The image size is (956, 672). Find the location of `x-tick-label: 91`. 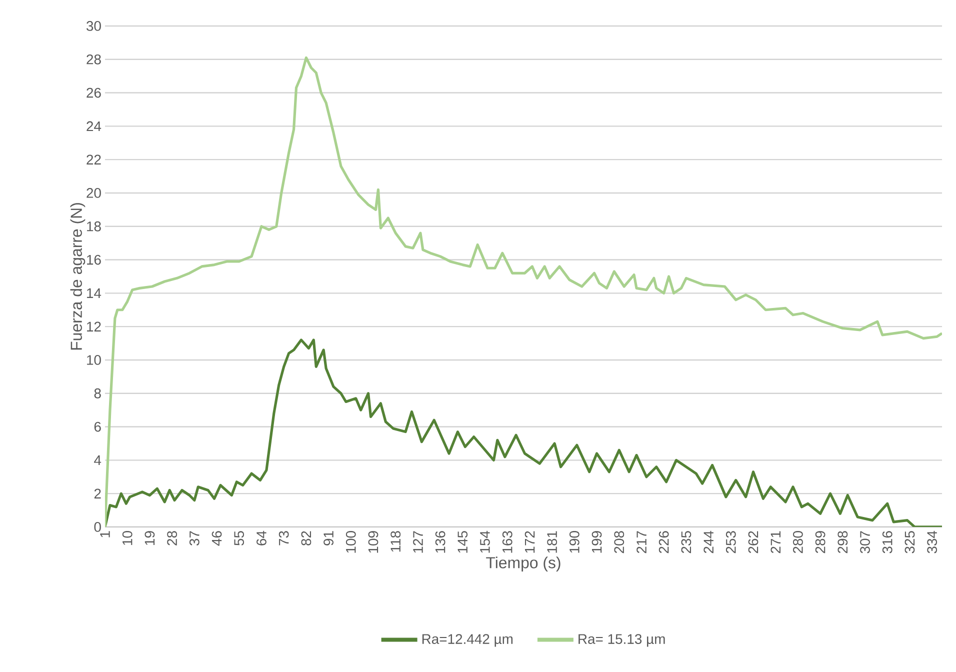

x-tick-label: 91 is located at coordinates (329, 538).